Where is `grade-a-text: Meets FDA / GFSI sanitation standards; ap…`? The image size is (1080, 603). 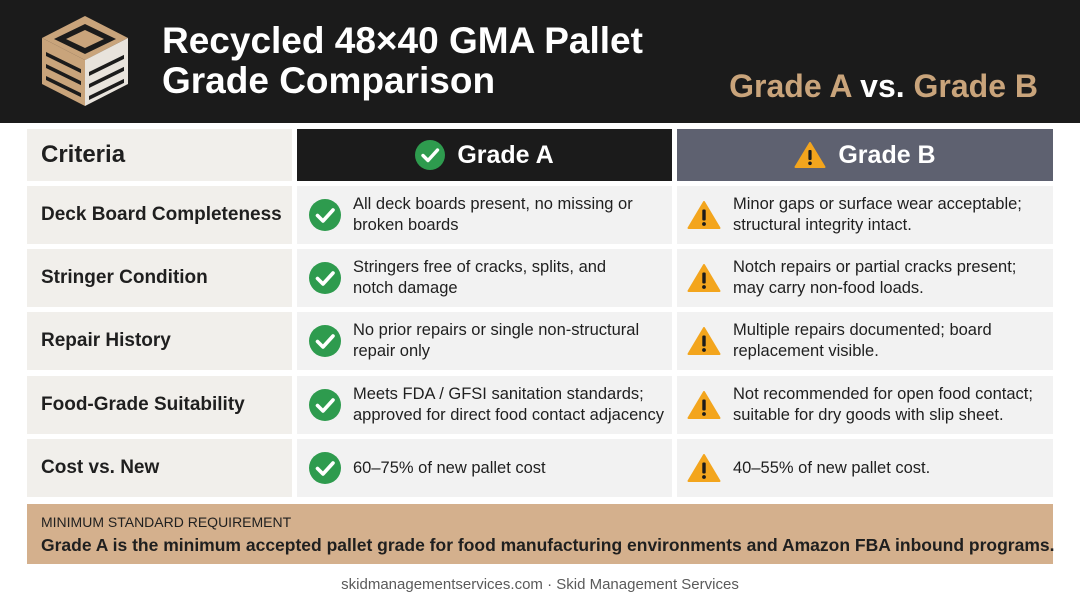 grade-a-text: Meets FDA / GFSI sanitation standards; ap… is located at coordinates (508, 405).